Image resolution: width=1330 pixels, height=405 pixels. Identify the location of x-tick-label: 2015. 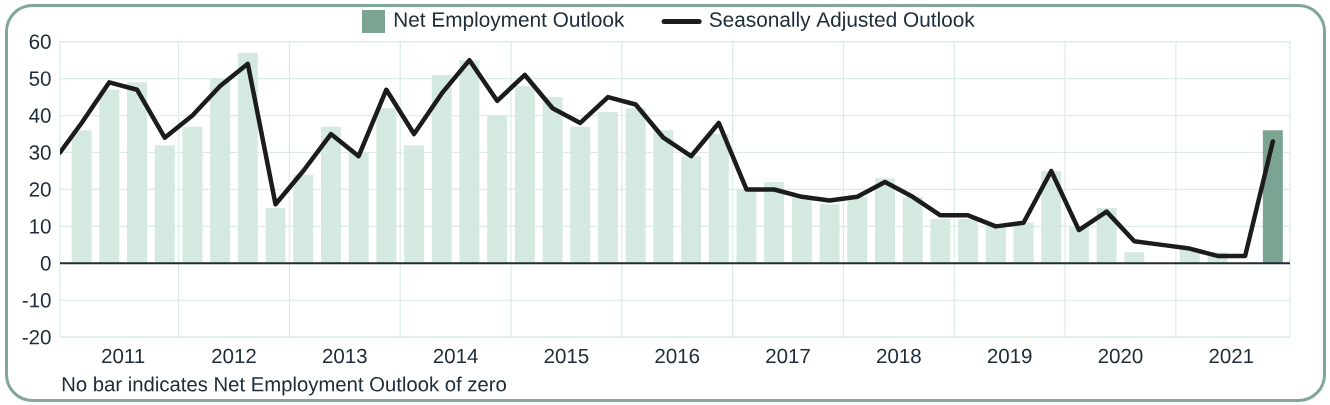
(566, 356).